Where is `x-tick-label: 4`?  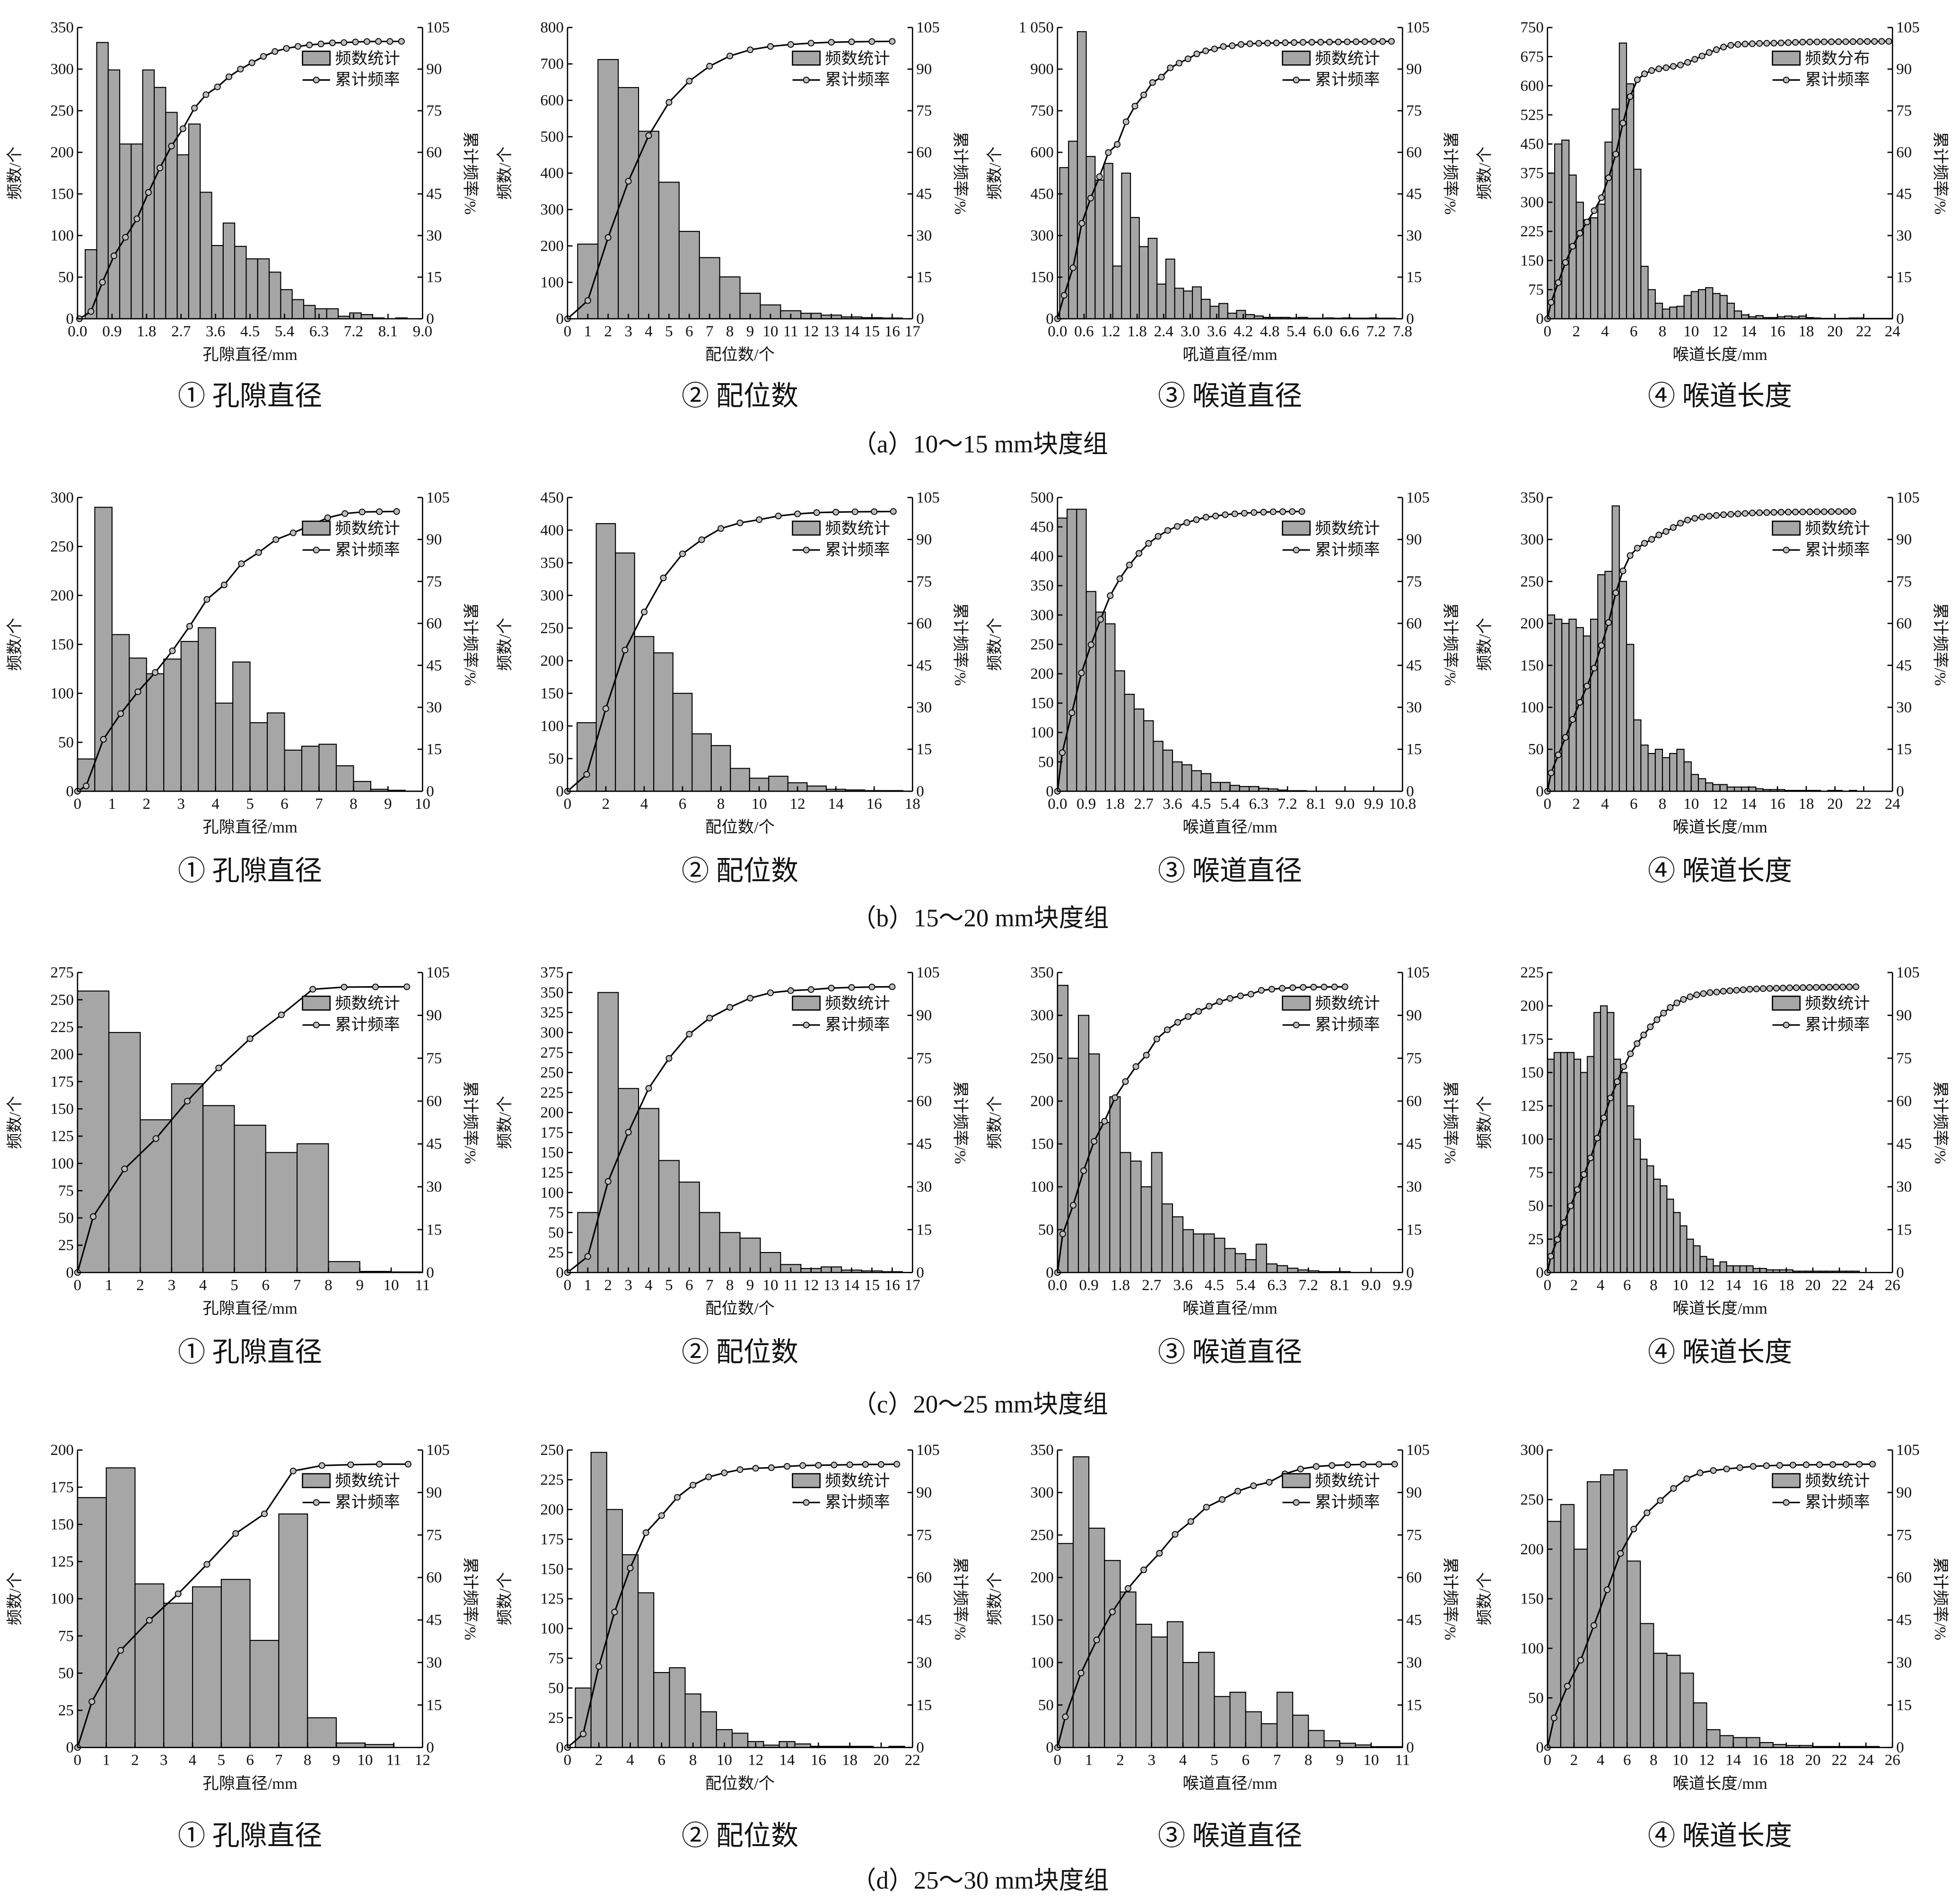 x-tick-label: 4 is located at coordinates (1601, 1760).